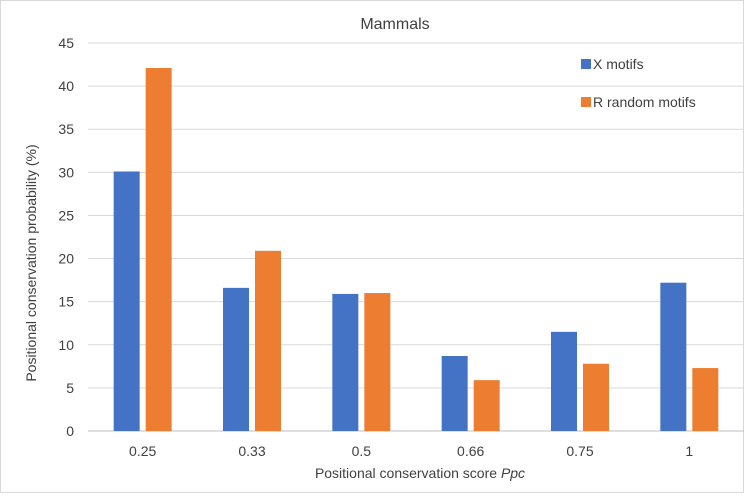 The height and width of the screenshot is (498, 744). What do you see at coordinates (644, 102) in the screenshot?
I see `legend-label: R random motifs` at bounding box center [644, 102].